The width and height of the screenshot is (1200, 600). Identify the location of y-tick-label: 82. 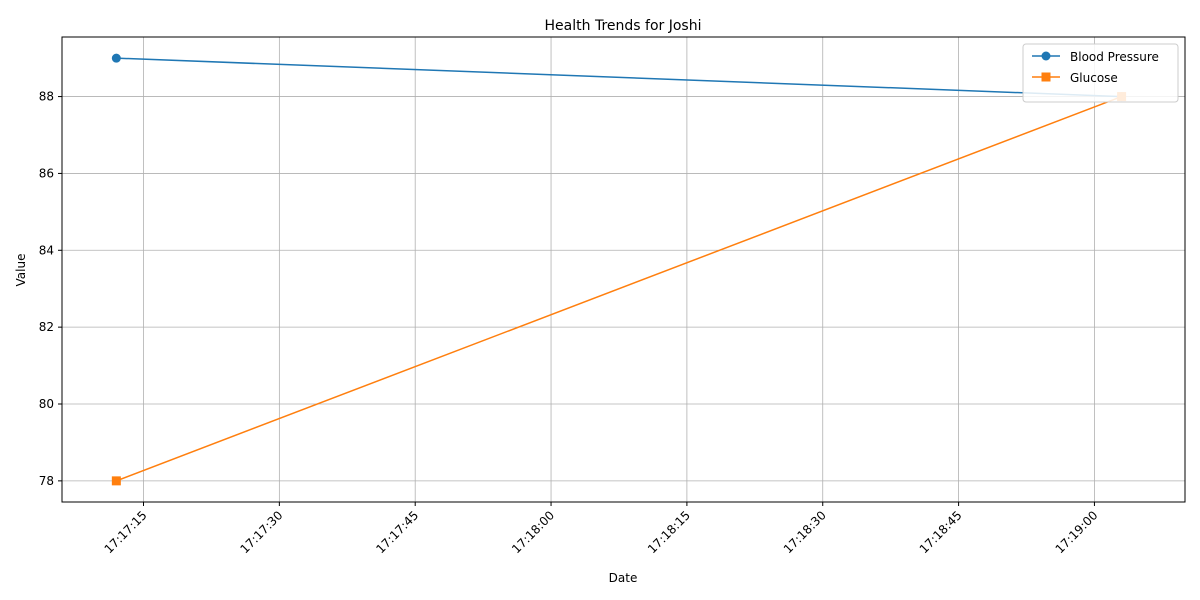
(46, 327).